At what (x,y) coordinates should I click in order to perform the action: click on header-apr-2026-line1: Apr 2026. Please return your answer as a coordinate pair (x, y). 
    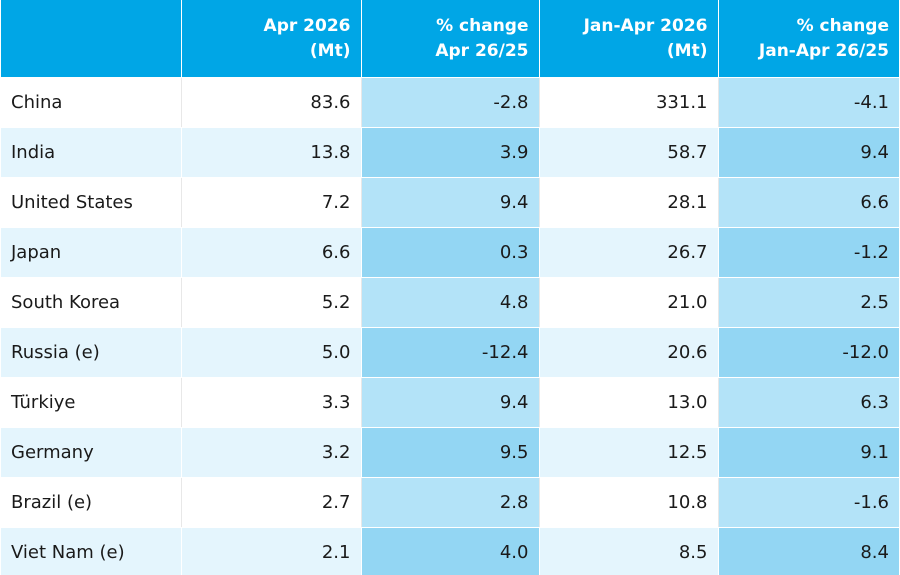
    Looking at the image, I should click on (307, 25).